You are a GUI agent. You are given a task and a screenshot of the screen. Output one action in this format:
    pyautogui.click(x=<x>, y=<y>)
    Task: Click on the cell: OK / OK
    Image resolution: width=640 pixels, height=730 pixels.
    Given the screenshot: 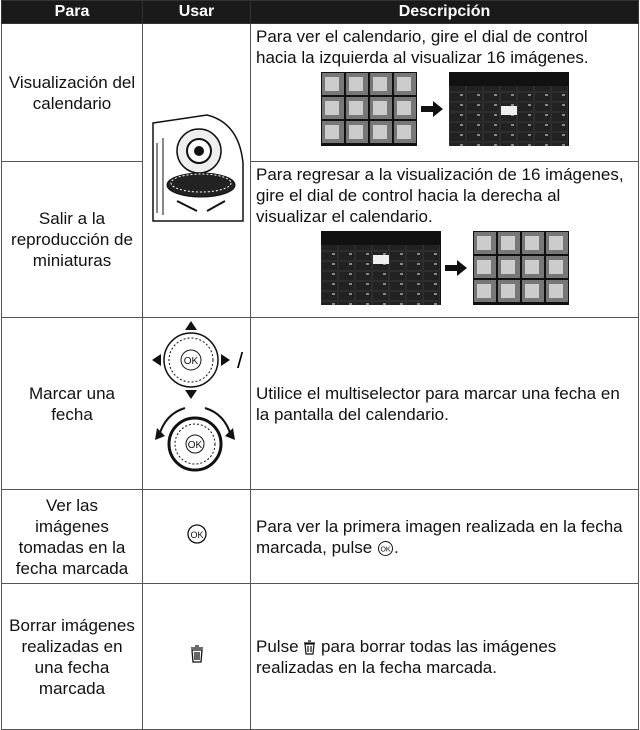 What is the action you would take?
    pyautogui.click(x=196, y=403)
    